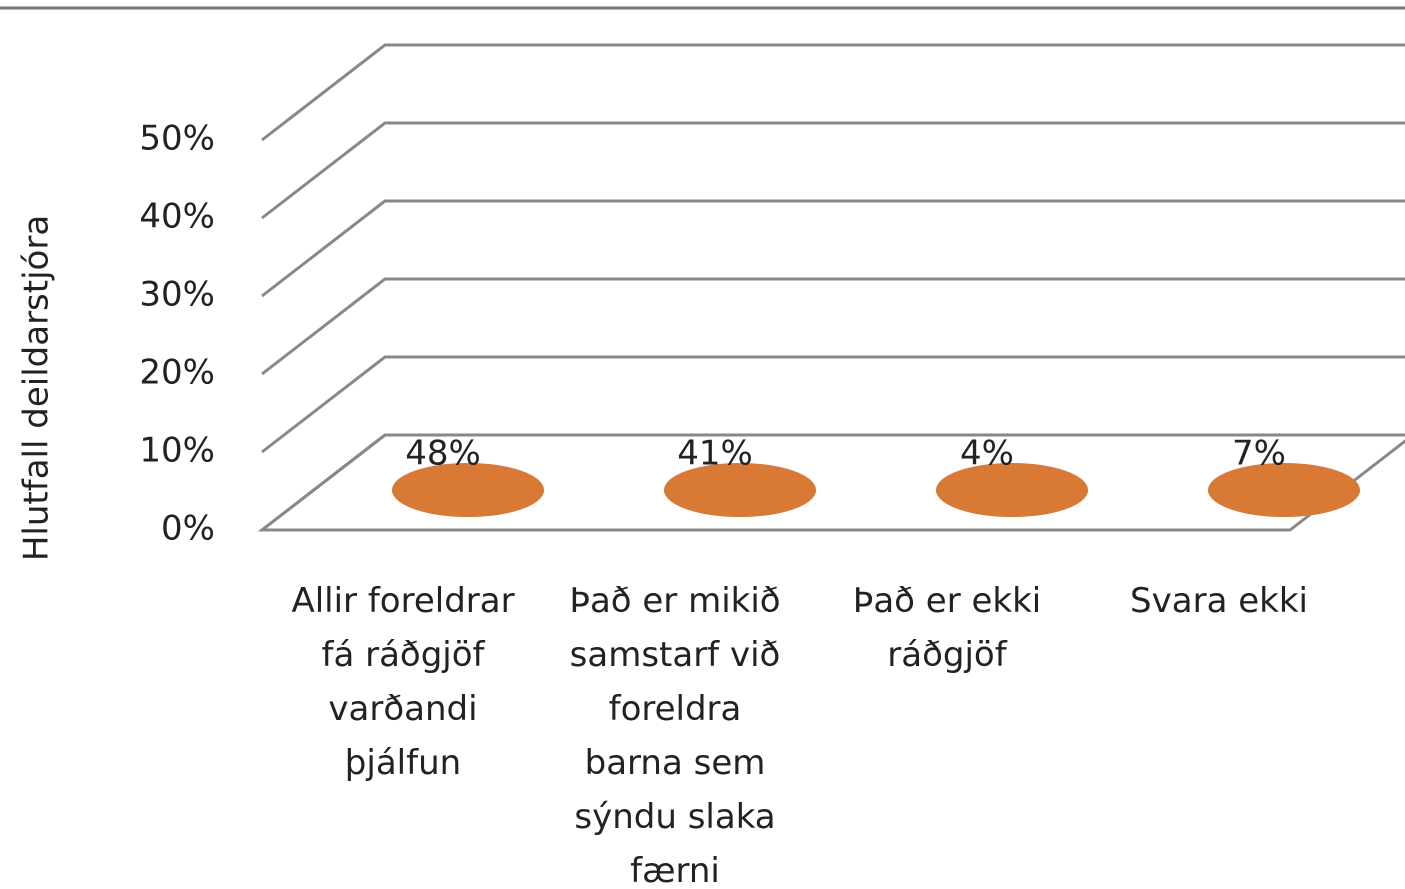  Describe the element at coordinates (177, 451) in the screenshot. I see `y-tick-label: 10%` at that location.